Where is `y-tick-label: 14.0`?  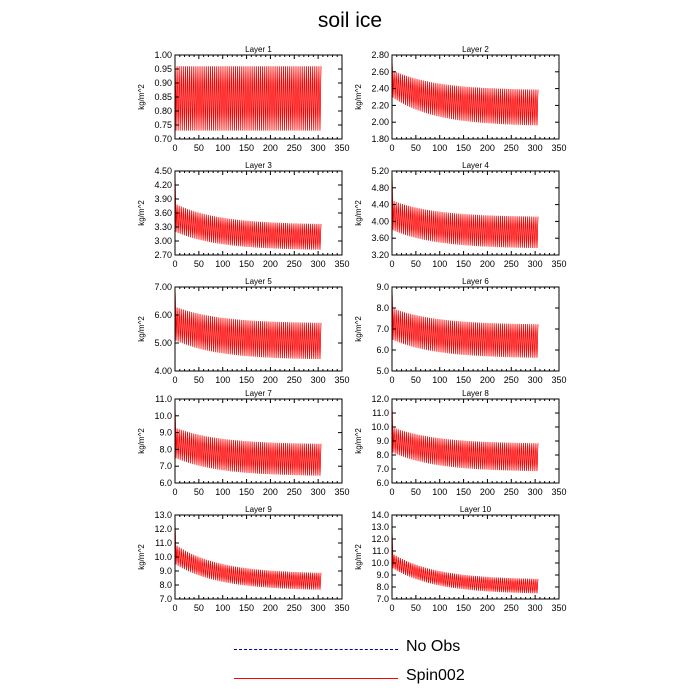
y-tick-label: 14.0 is located at coordinates (380, 515).